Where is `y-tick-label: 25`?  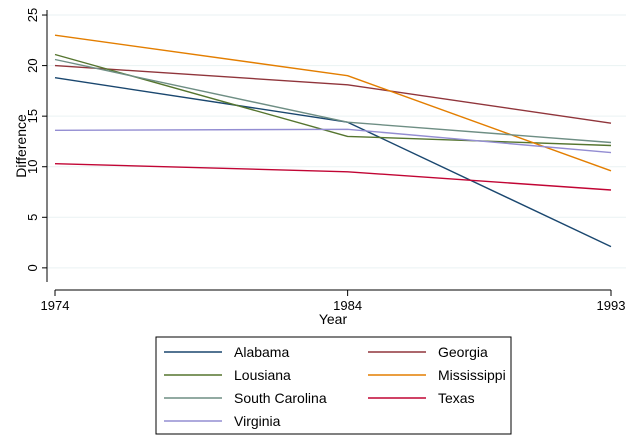 y-tick-label: 25 is located at coordinates (32, 15).